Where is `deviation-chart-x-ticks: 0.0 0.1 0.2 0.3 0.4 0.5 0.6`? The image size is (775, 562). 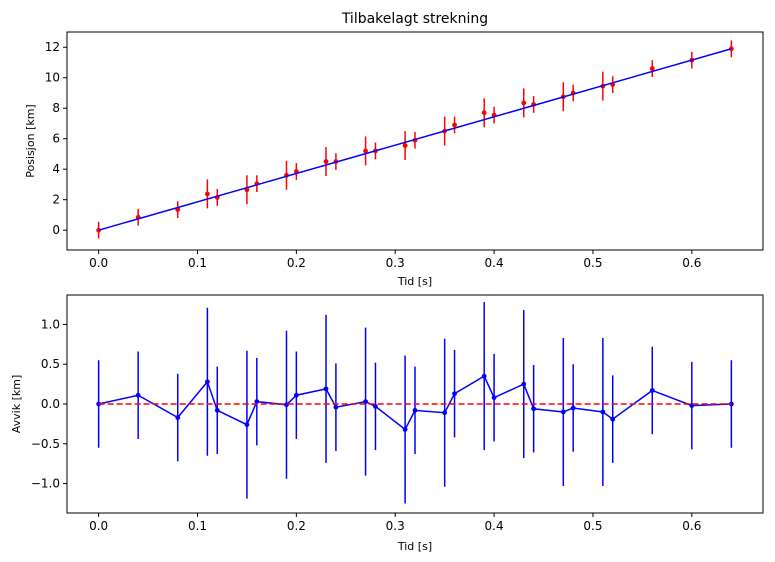
deviation-chart-x-ticks: 0.0 0.1 0.2 0.3 0.4 0.5 0.6 is located at coordinates (395, 523).